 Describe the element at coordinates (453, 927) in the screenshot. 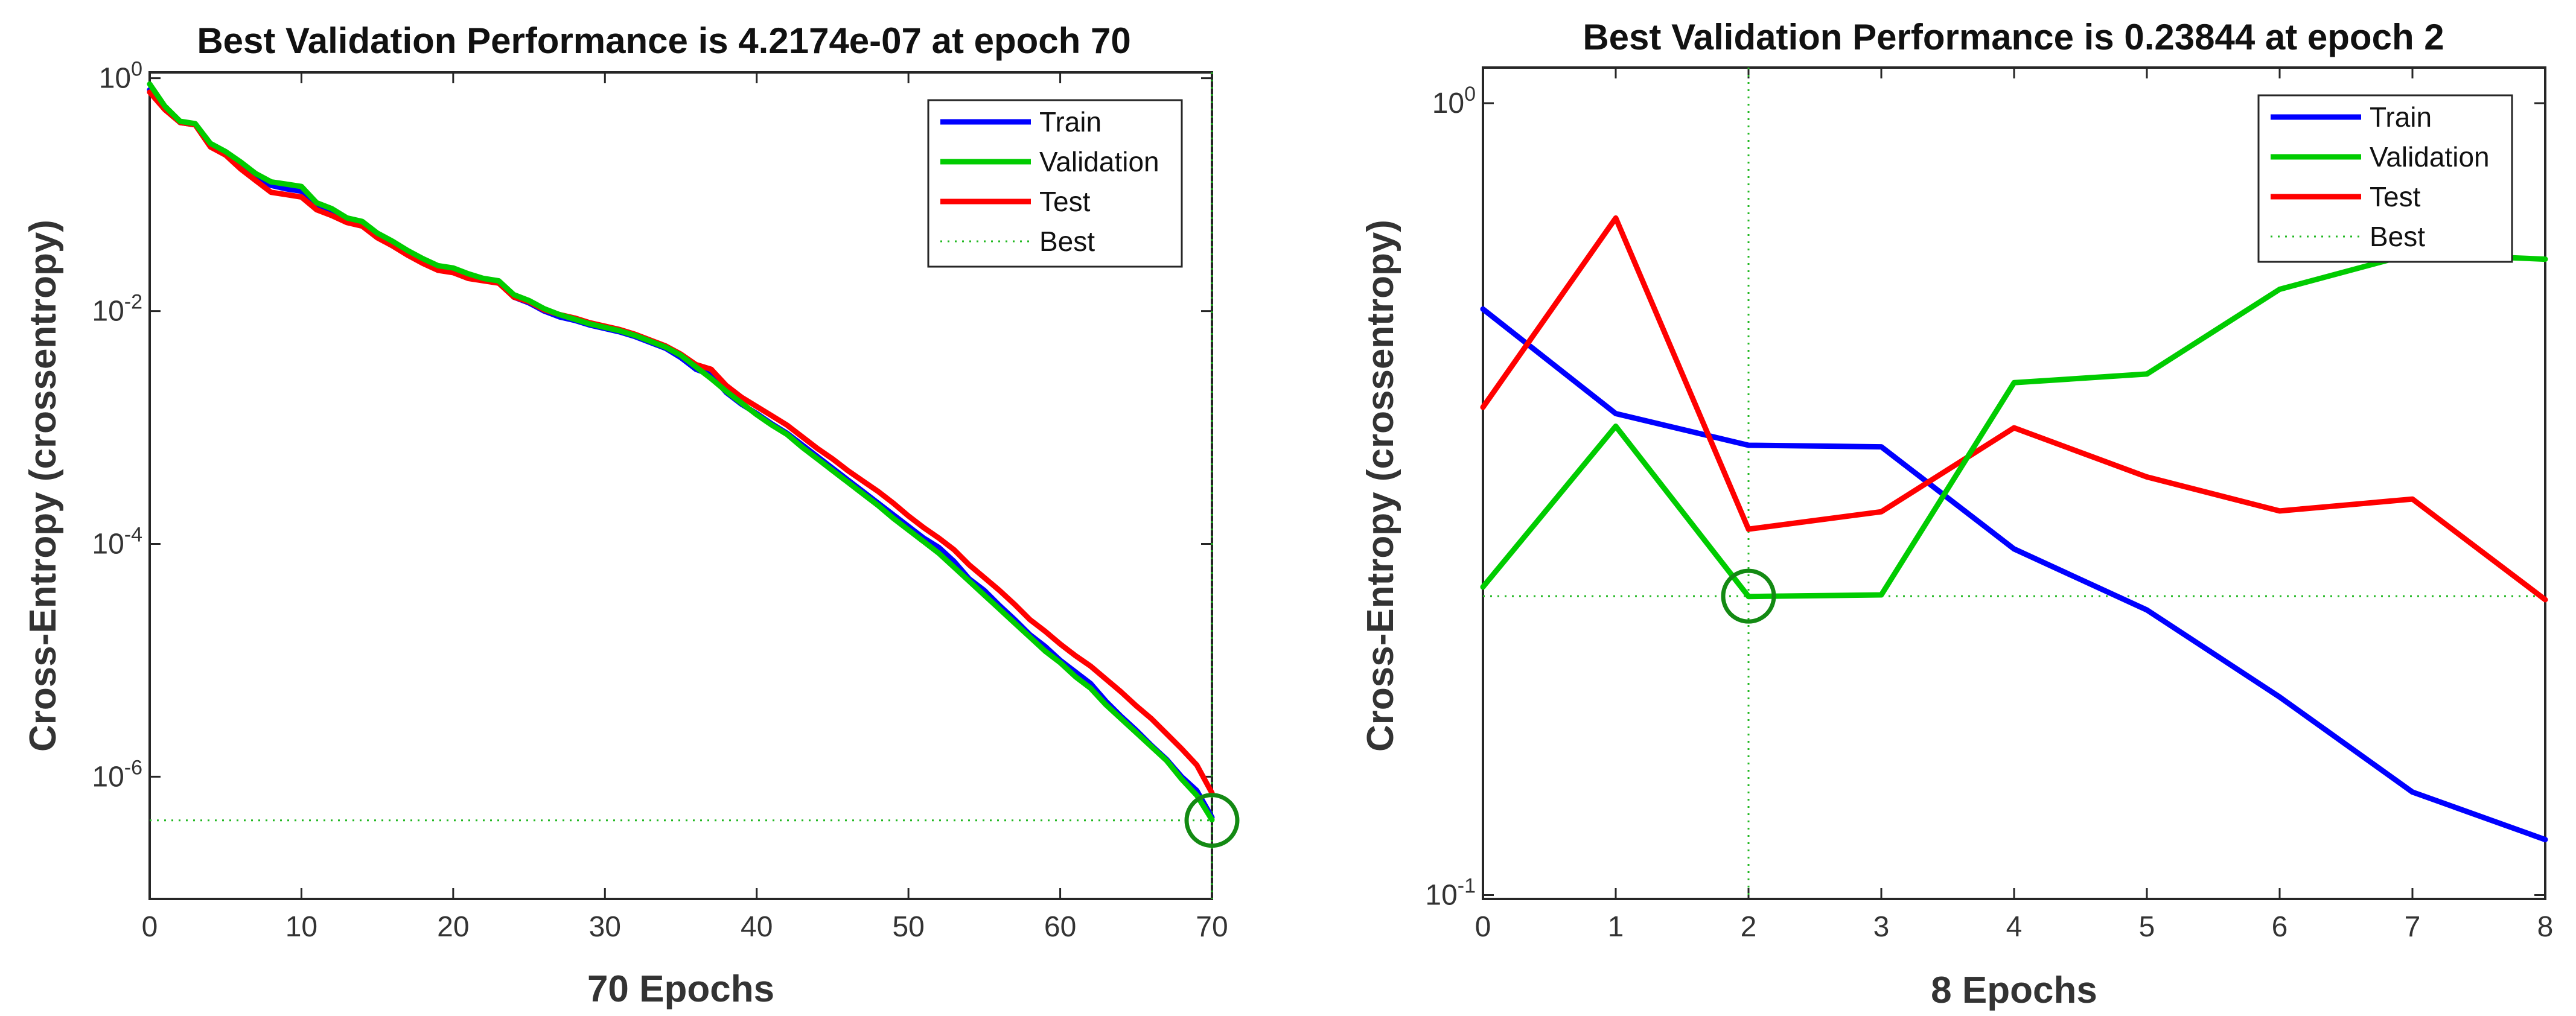

I see `x-tick-label: 20` at that location.